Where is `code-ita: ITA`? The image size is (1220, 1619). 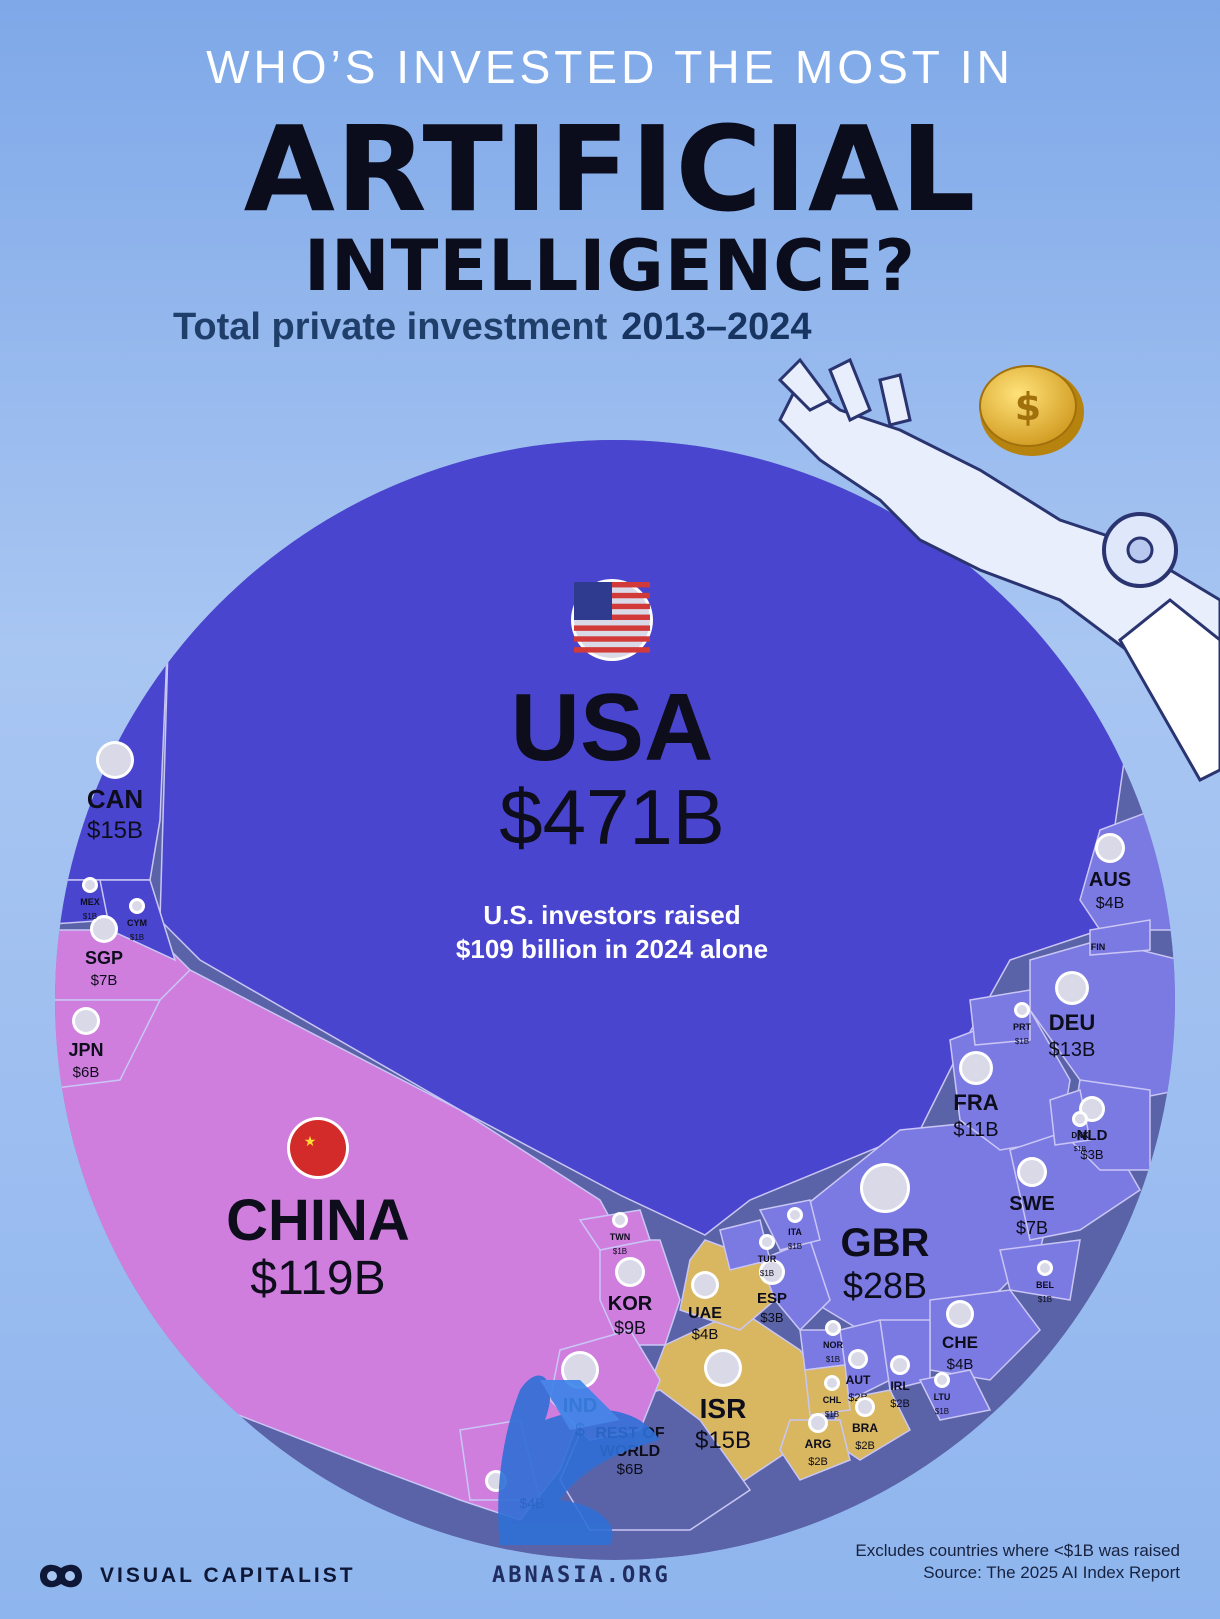
code-ita: ITA is located at coordinates (795, 1232).